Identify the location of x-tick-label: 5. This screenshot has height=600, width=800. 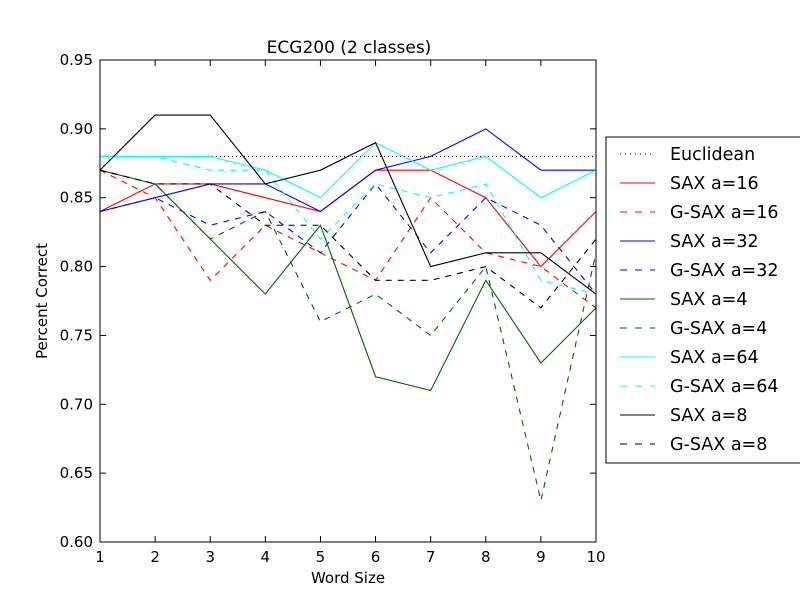
(321, 557).